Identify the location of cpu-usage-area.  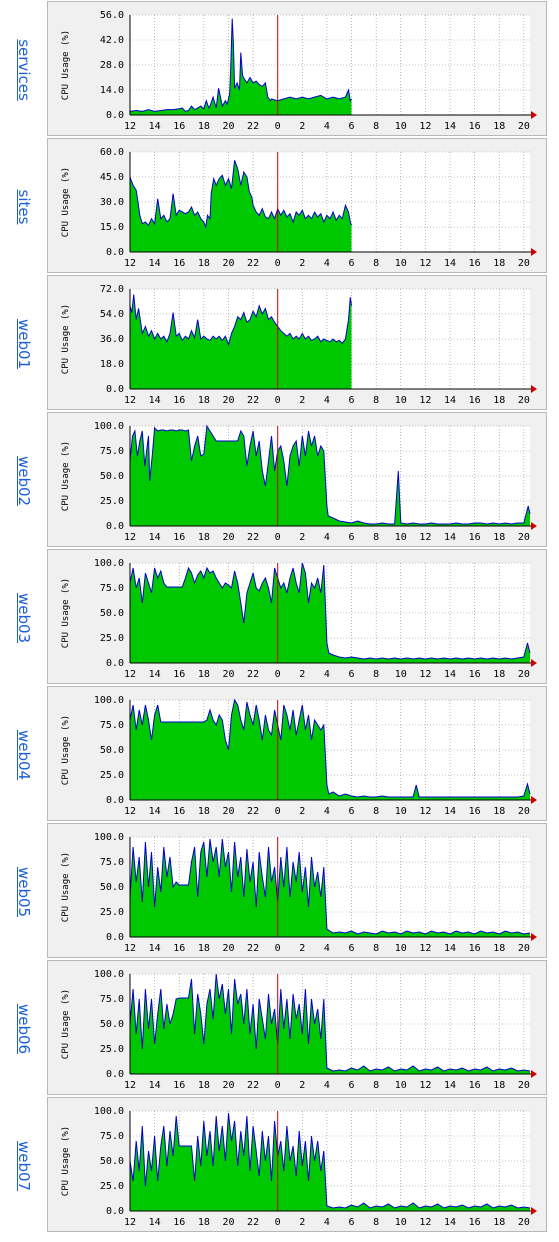
(330, 750).